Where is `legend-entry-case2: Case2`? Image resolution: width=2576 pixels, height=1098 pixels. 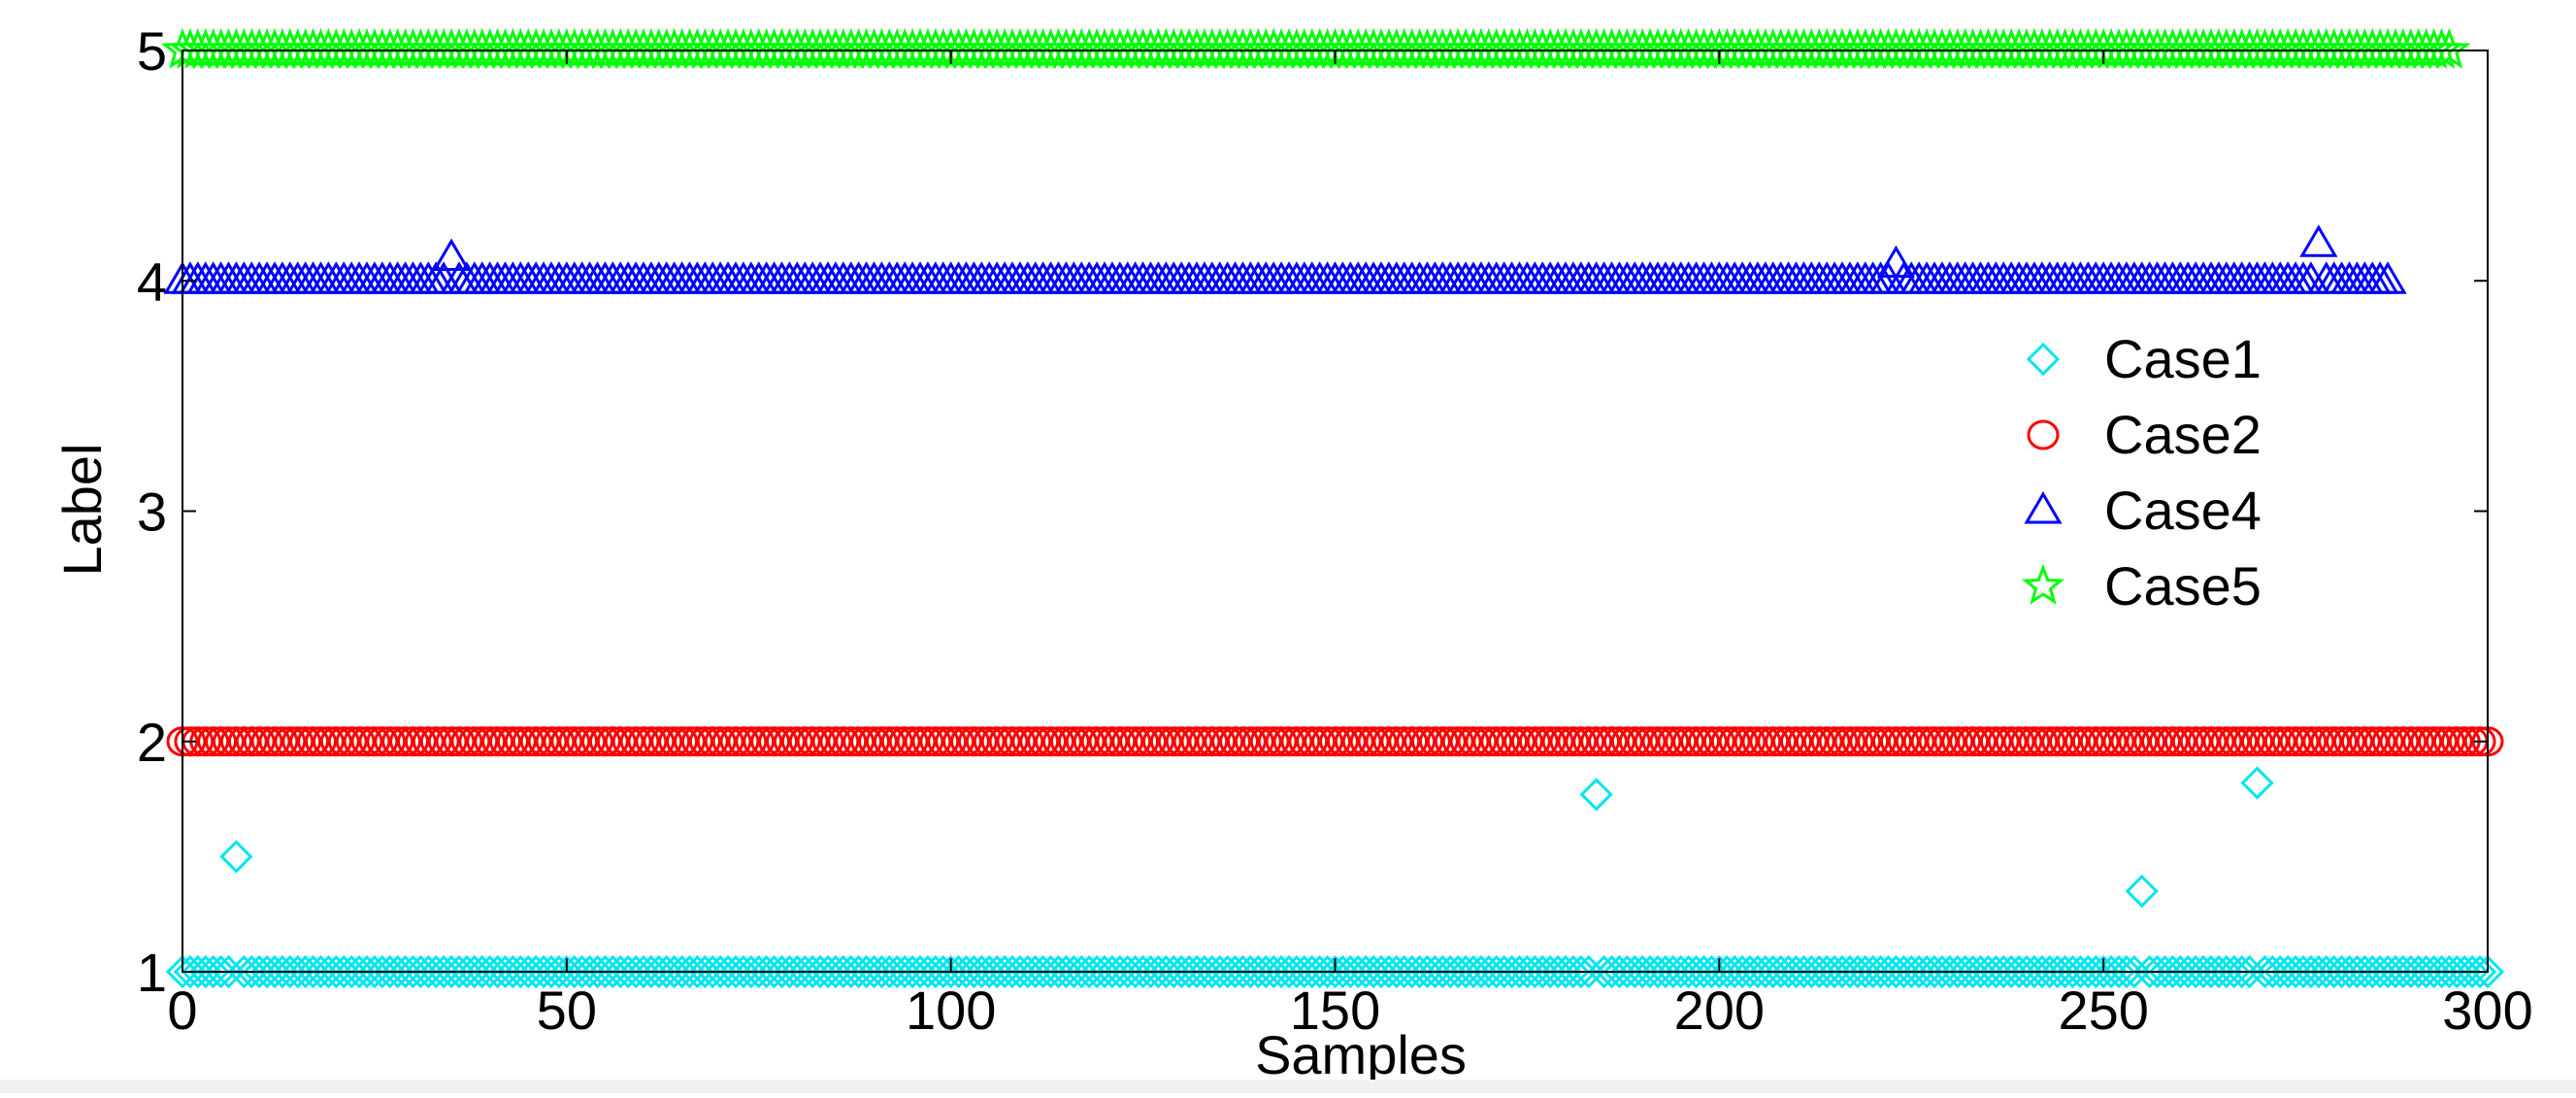
legend-entry-case2: Case2 is located at coordinates (2144, 434).